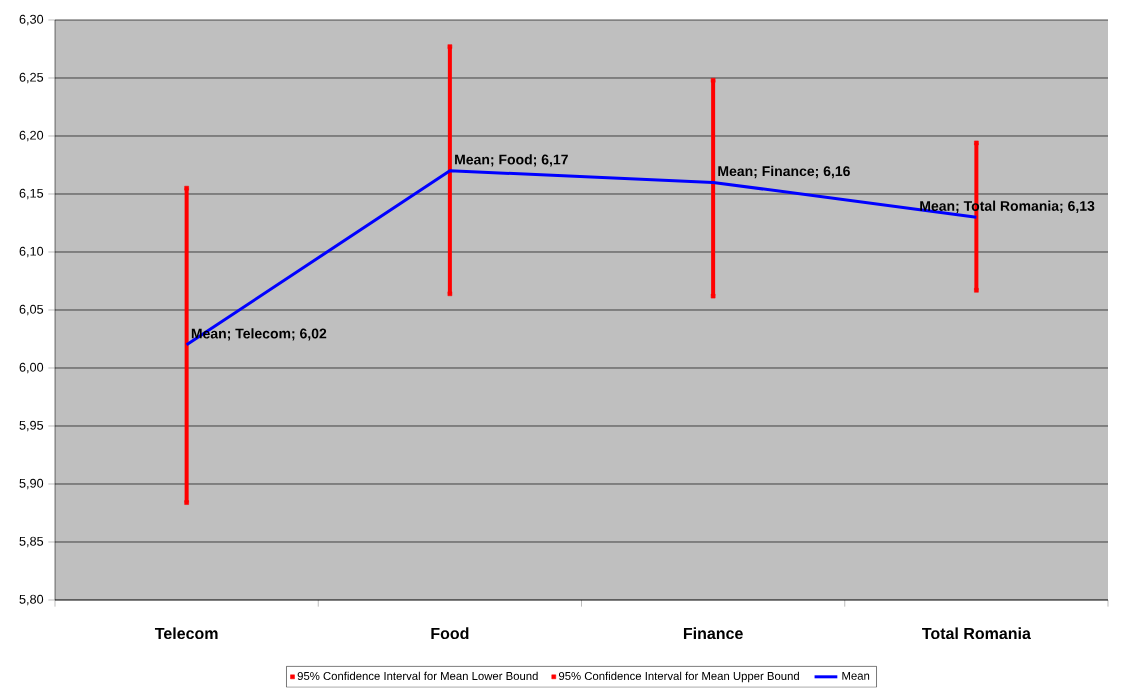 This screenshot has width=1121, height=688. I want to click on x-tick-label: Food, so click(450, 633).